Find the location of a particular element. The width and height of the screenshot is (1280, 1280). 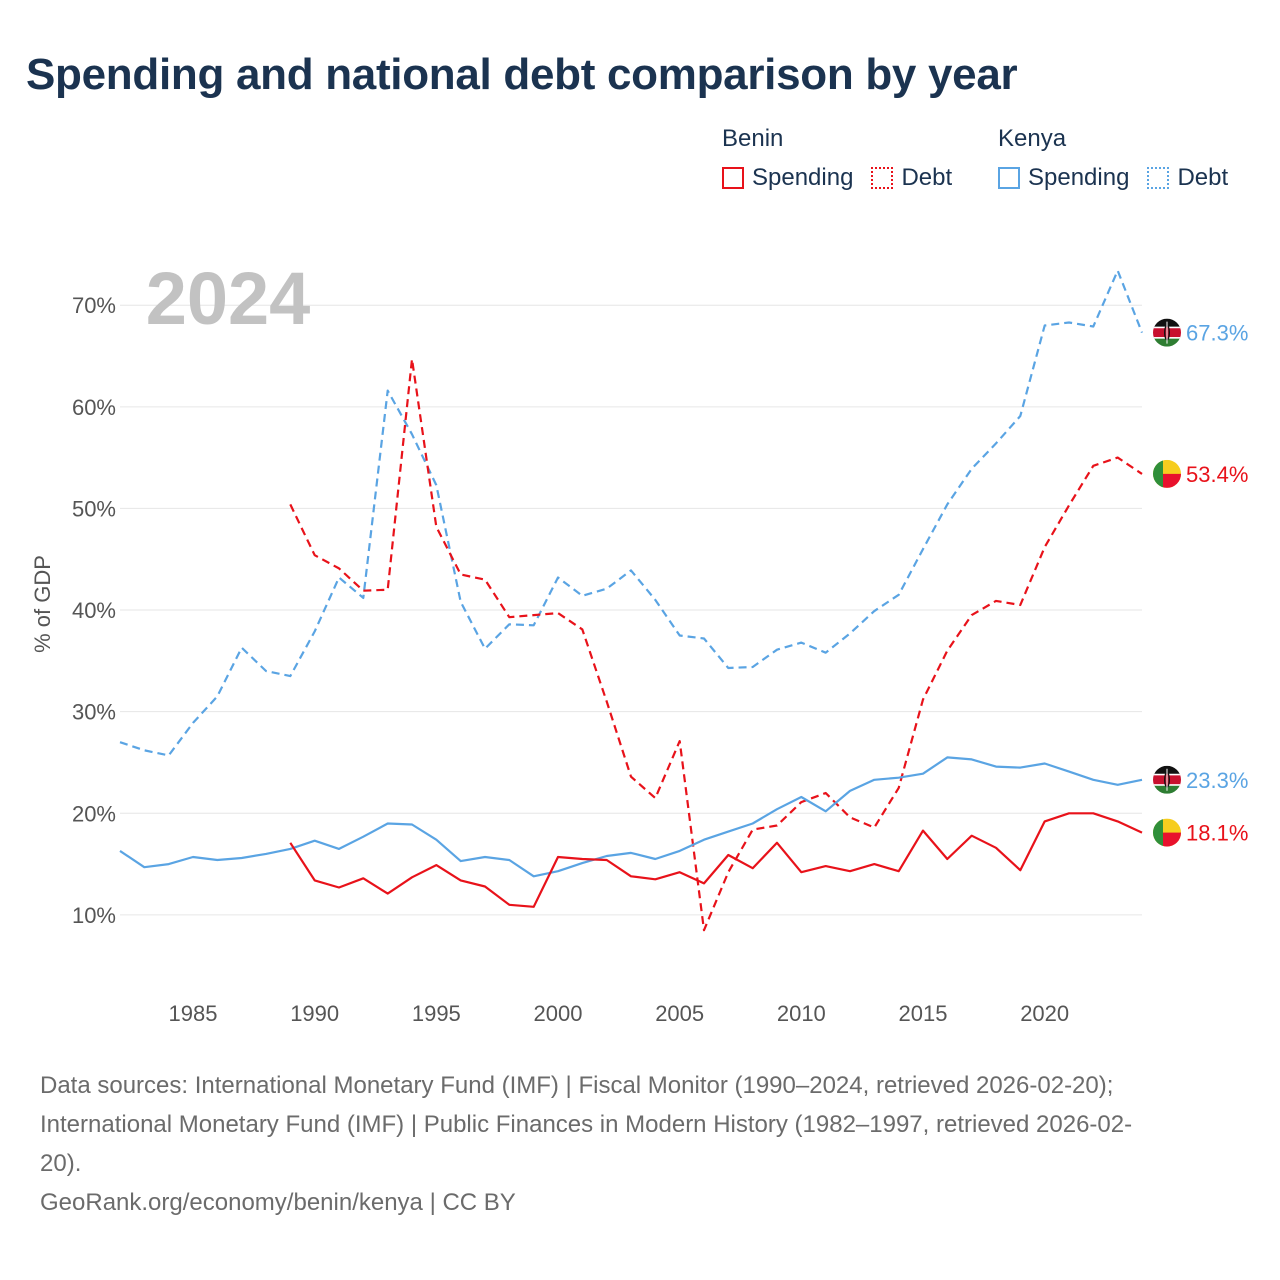

x-tick-label: 1990 is located at coordinates (314, 1013).